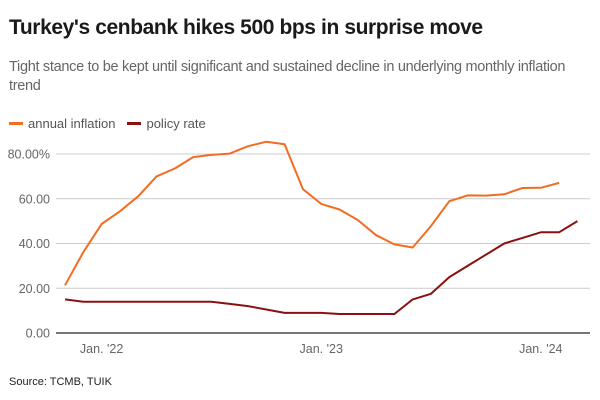 The width and height of the screenshot is (600, 400). Describe the element at coordinates (101, 349) in the screenshot. I see `x-tick-label: Jan. '22` at that location.